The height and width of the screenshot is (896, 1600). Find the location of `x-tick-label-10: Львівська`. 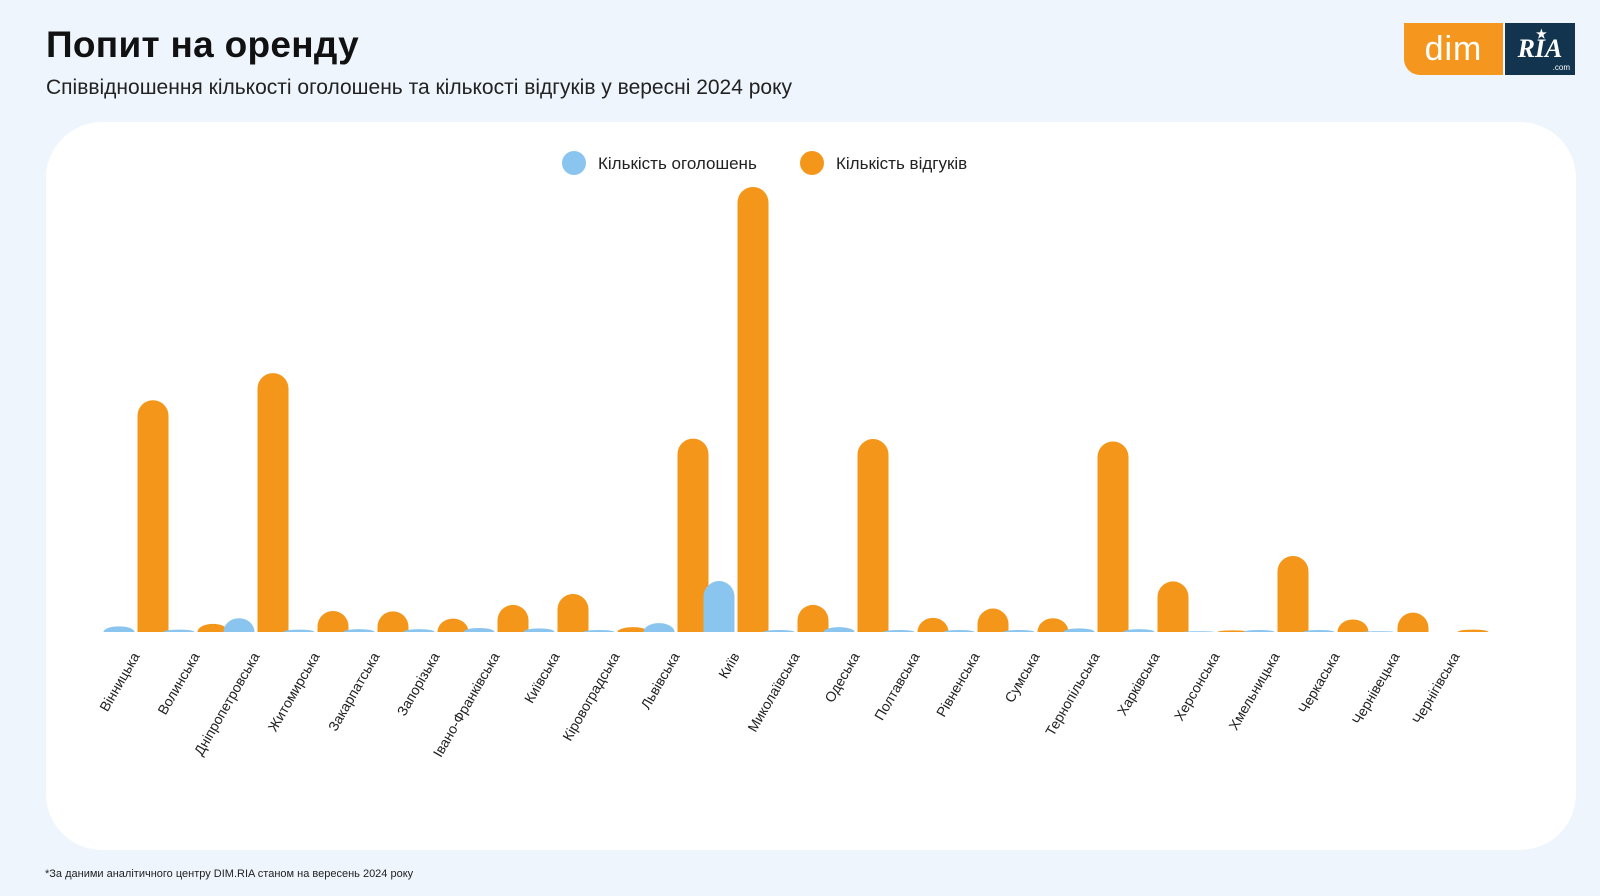

x-tick-label-10: Львівська is located at coordinates (659, 680).